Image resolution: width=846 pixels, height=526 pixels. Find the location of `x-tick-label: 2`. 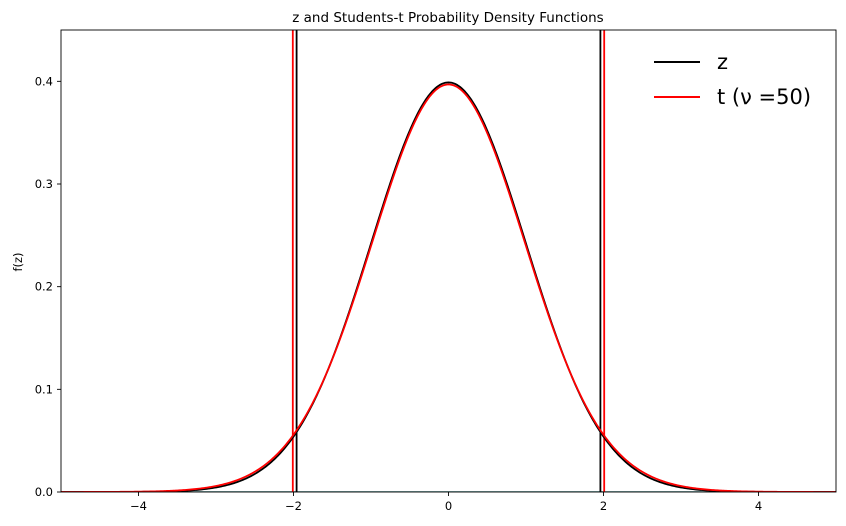

x-tick-label: 2 is located at coordinates (603, 506).